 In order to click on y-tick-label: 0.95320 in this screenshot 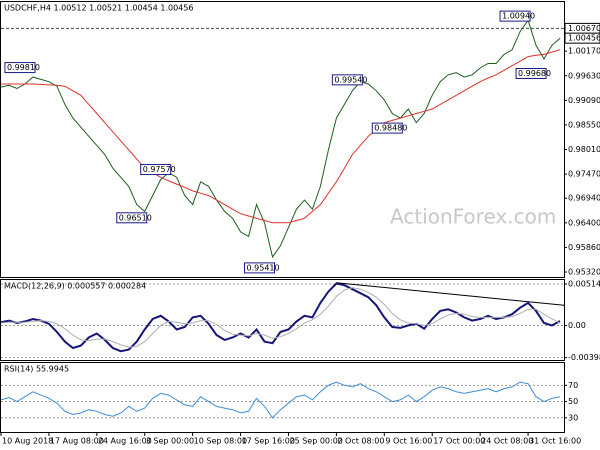, I will do `click(584, 271)`.